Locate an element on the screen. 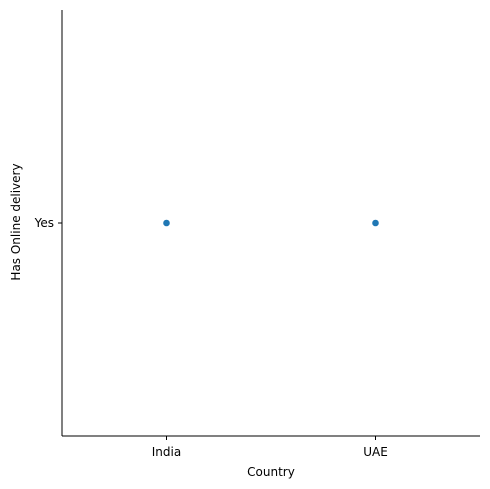 The height and width of the screenshot is (489, 490). x-tick-label: India is located at coordinates (166, 452).